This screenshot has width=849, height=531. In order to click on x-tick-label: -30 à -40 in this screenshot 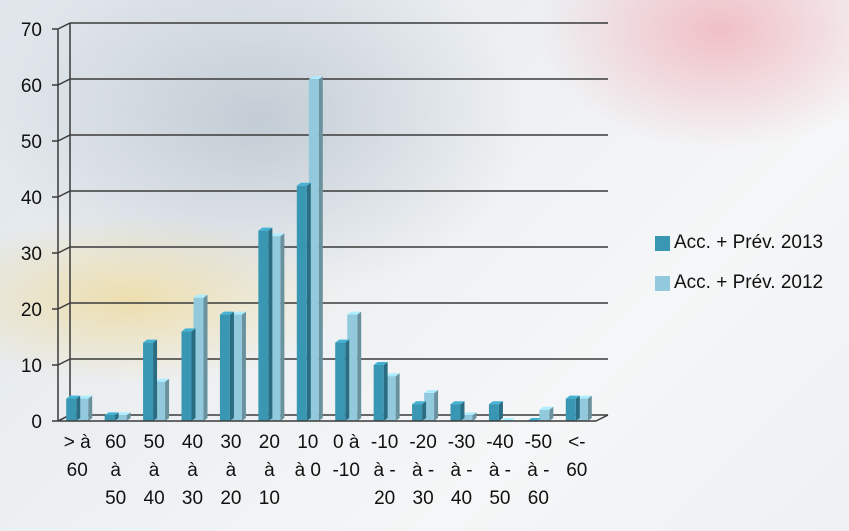, I will do `click(461, 470)`.